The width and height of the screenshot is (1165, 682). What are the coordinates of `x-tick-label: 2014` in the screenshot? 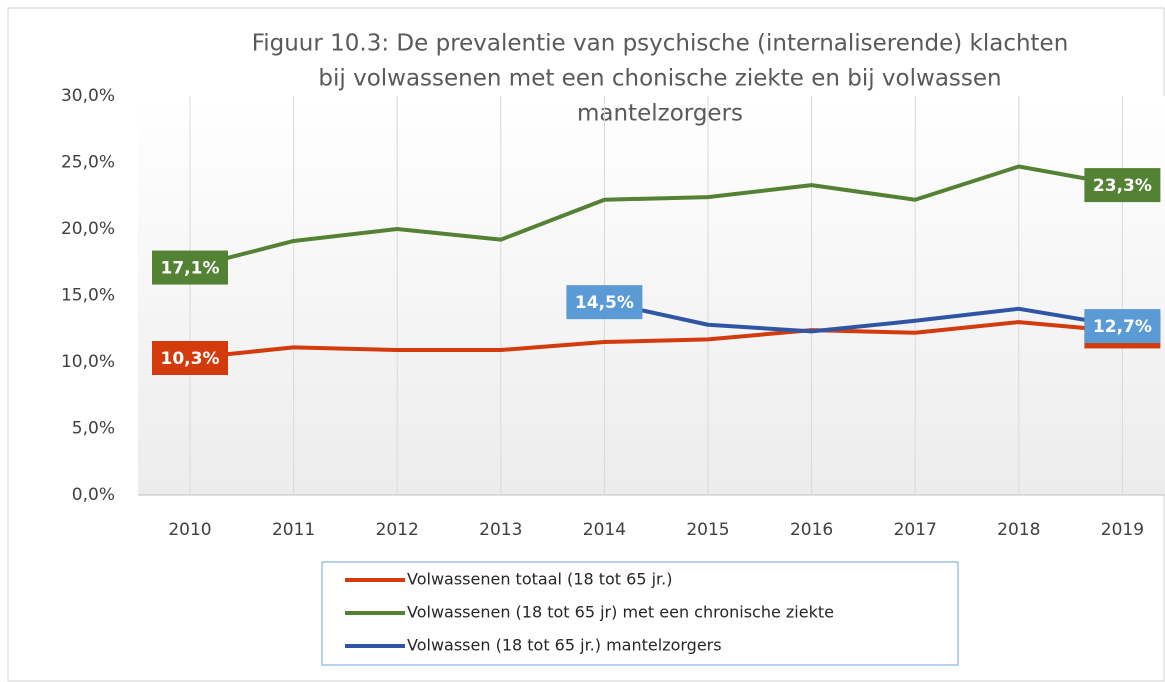 It's located at (604, 530).